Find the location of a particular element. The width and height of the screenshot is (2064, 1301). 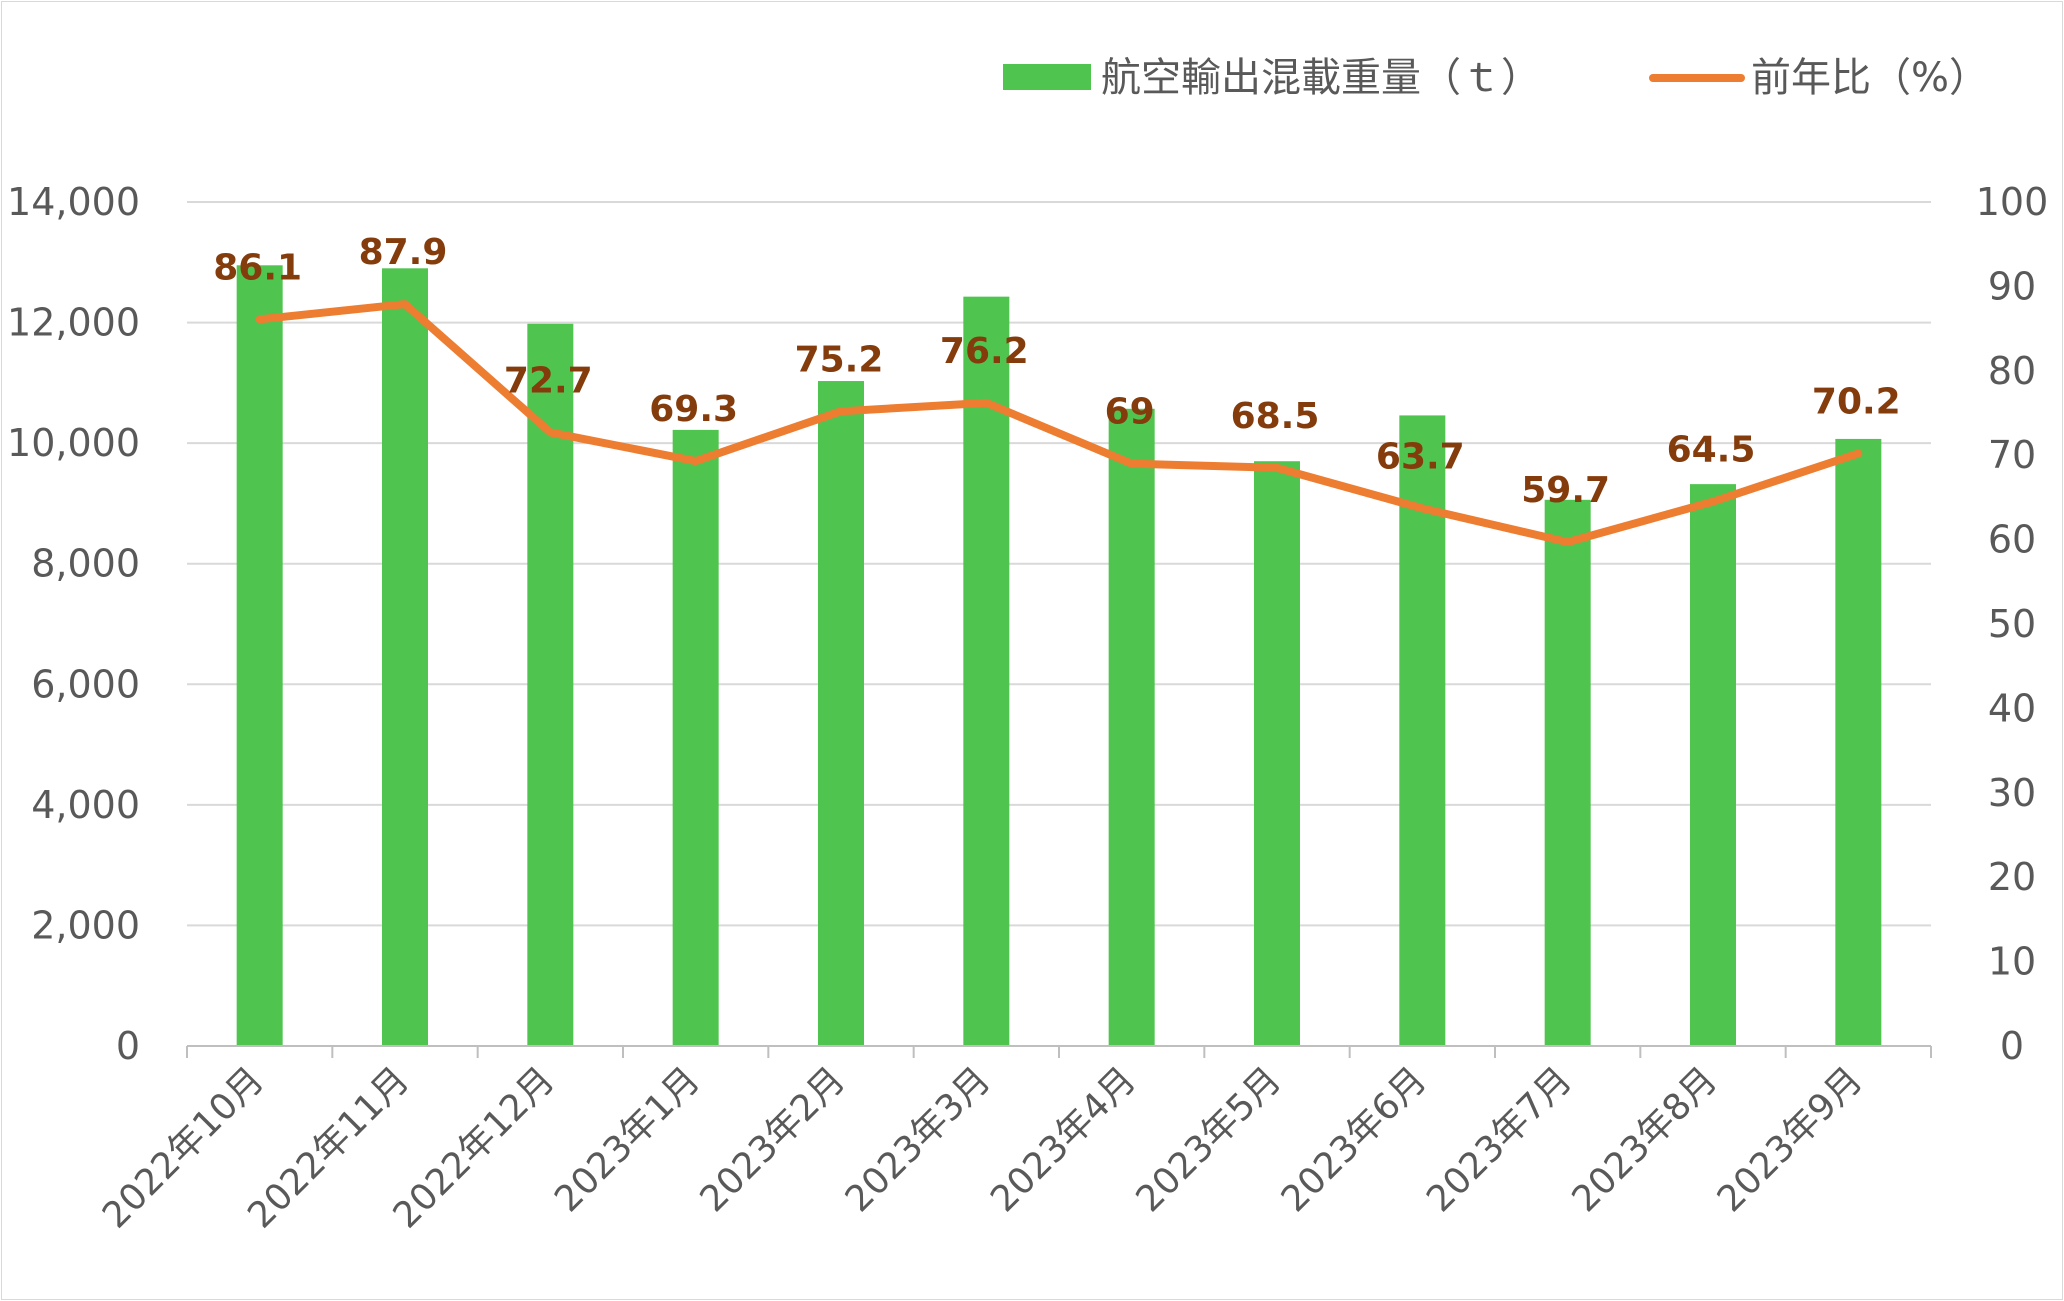

x-tick-label: 2023年5月 is located at coordinates (1208, 1139).